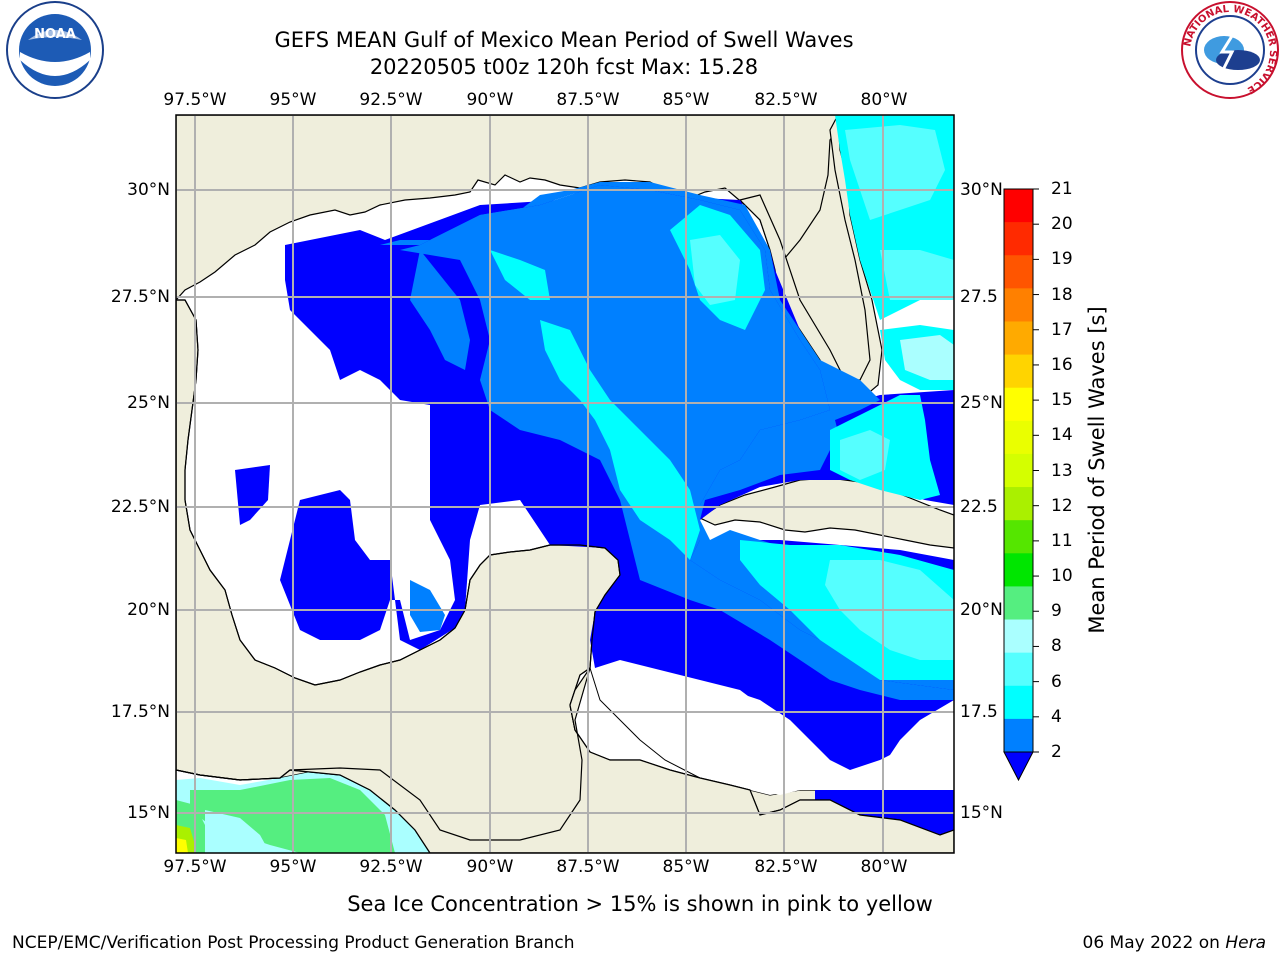 The height and width of the screenshot is (960, 1280). Describe the element at coordinates (55, 50) in the screenshot. I see `noaa-logo: NOAA` at that location.